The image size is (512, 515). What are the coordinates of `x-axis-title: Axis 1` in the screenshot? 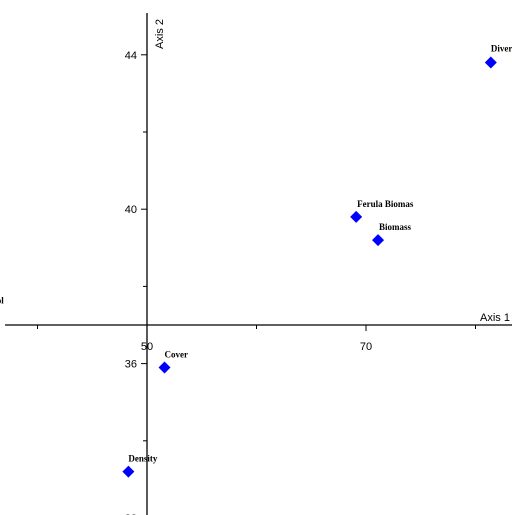 It's located at (495, 318).